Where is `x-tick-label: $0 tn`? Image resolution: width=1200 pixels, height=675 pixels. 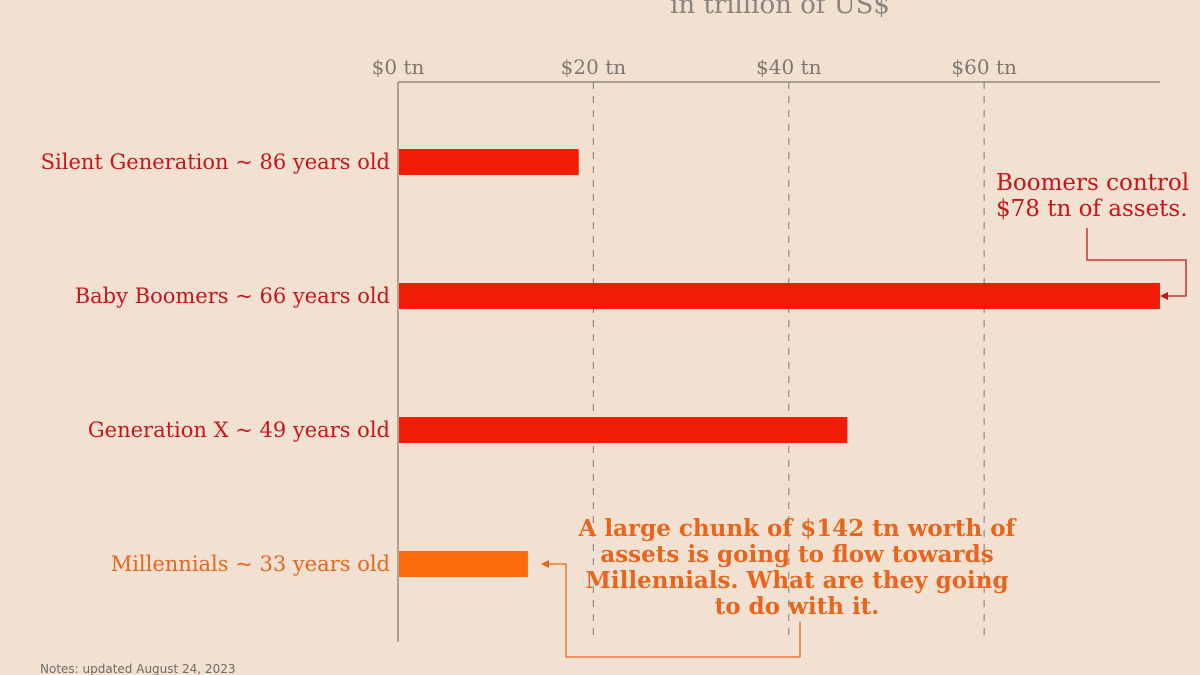
x-tick-label: $0 tn is located at coordinates (398, 67).